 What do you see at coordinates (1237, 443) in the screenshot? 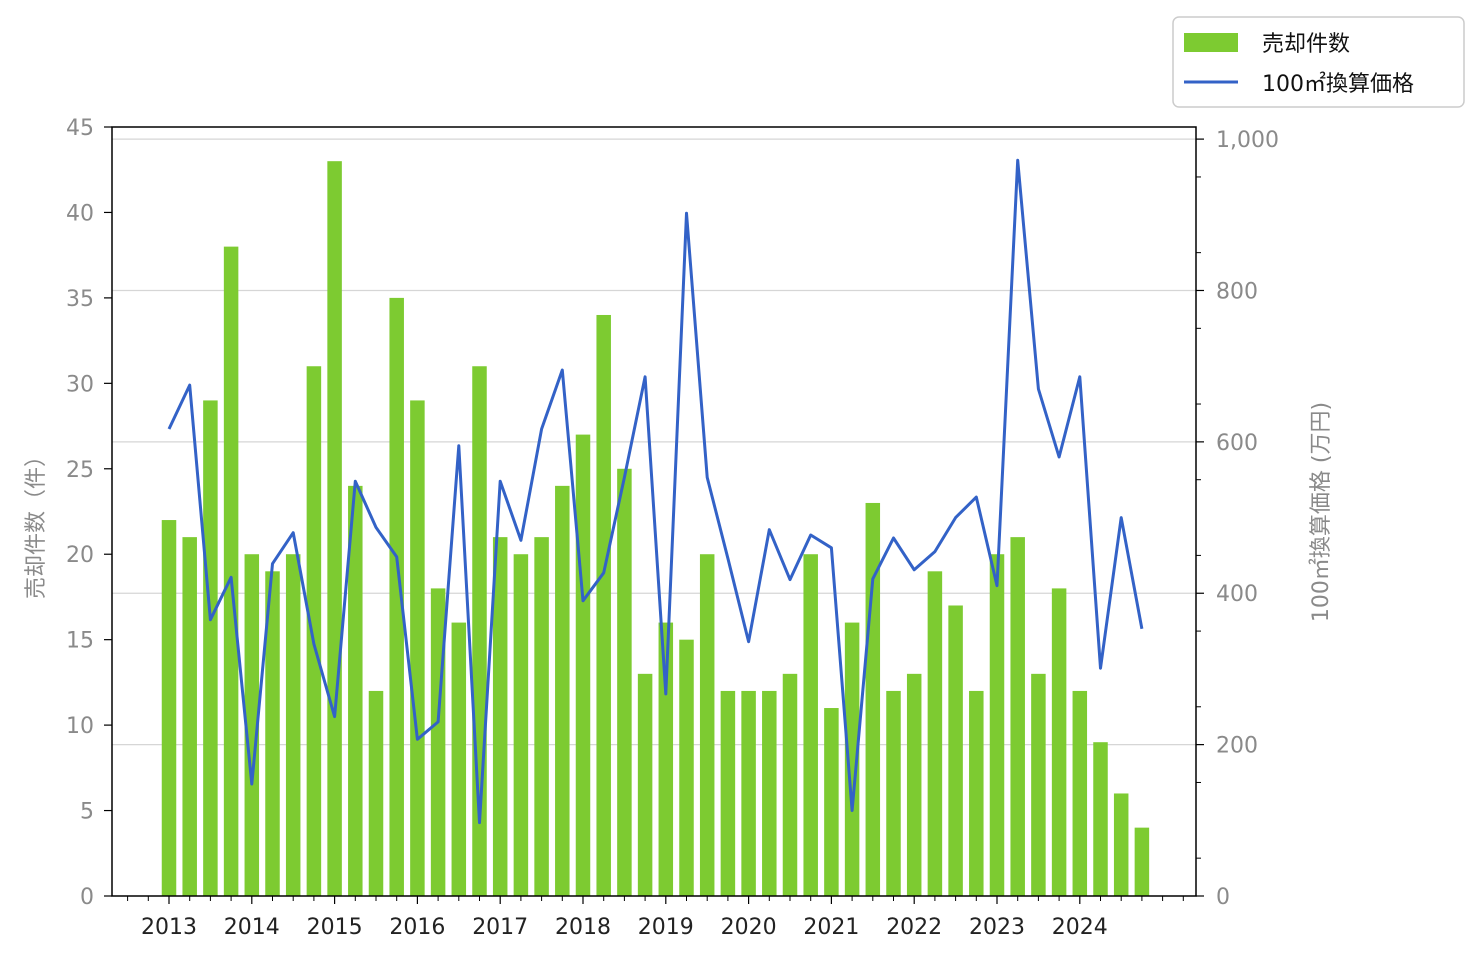
I see `right-tick-label: 600` at bounding box center [1237, 443].